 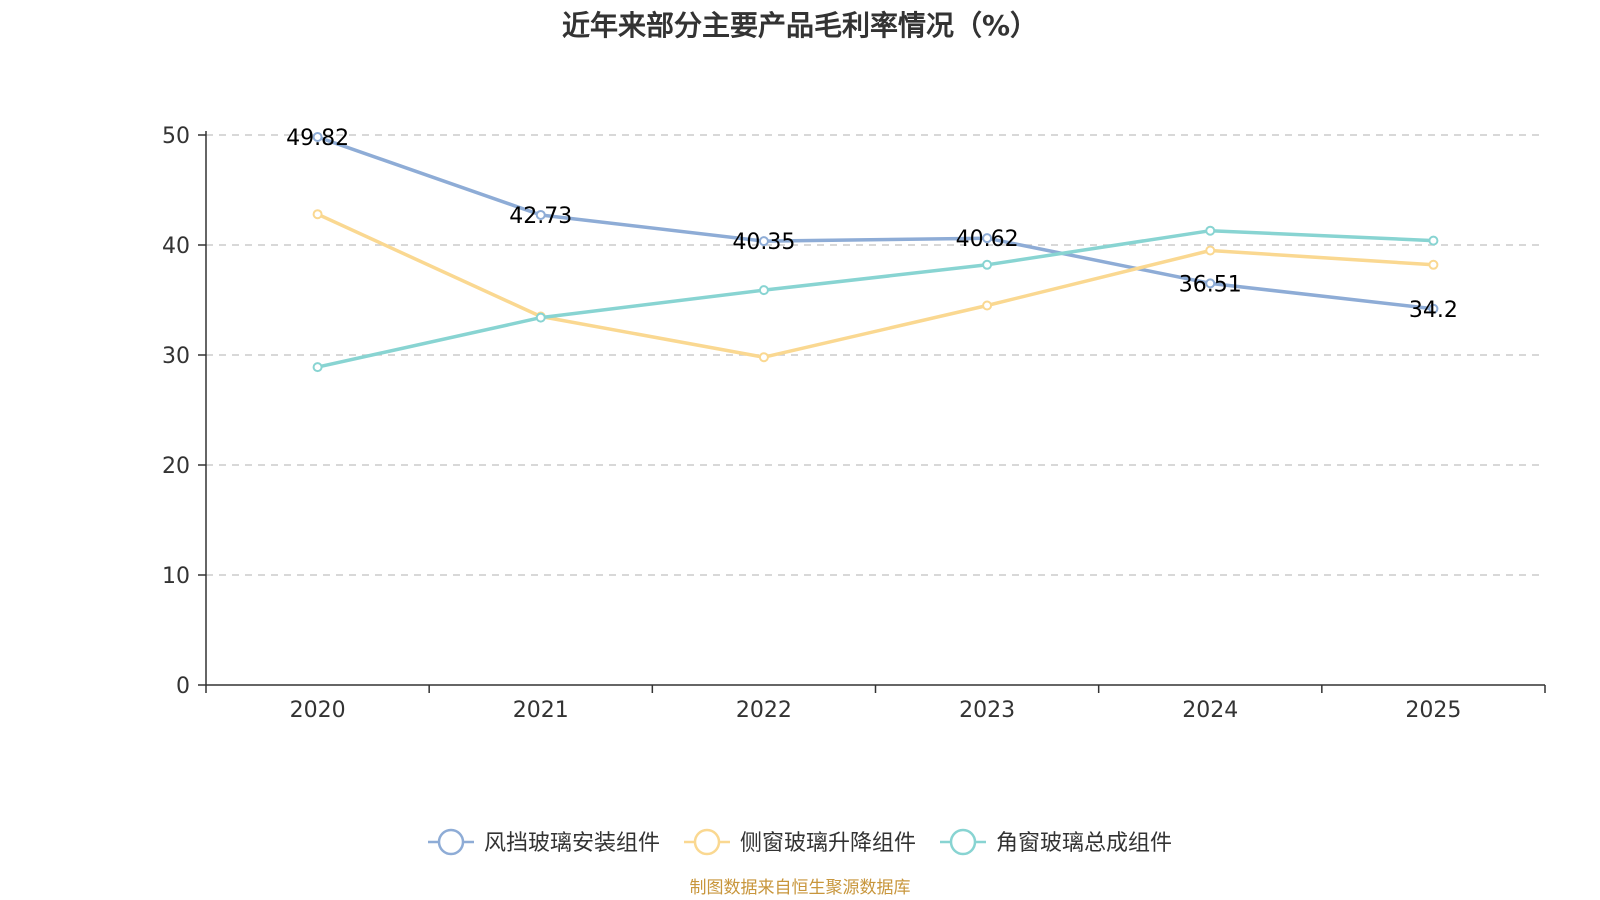 What do you see at coordinates (800, 888) in the screenshot?
I see `source-note: 制图数据来自恒生聚源数据库` at bounding box center [800, 888].